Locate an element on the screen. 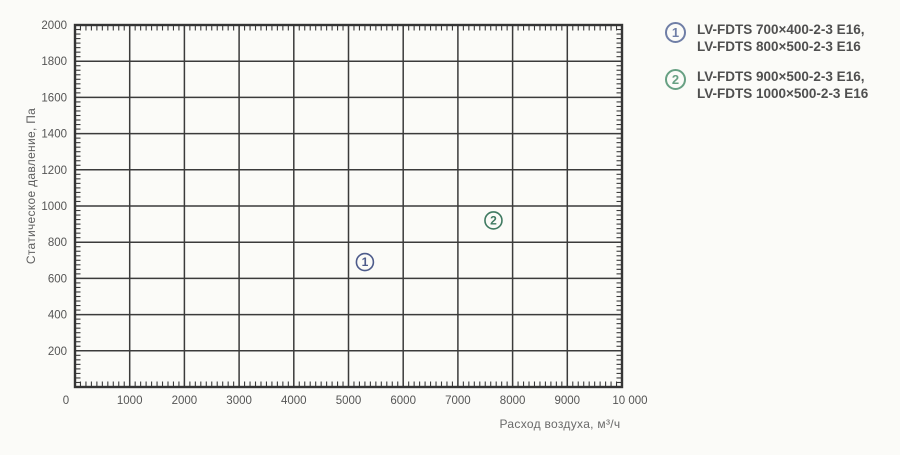 The image size is (900, 455). svg-text: 8000 is located at coordinates (513, 401).